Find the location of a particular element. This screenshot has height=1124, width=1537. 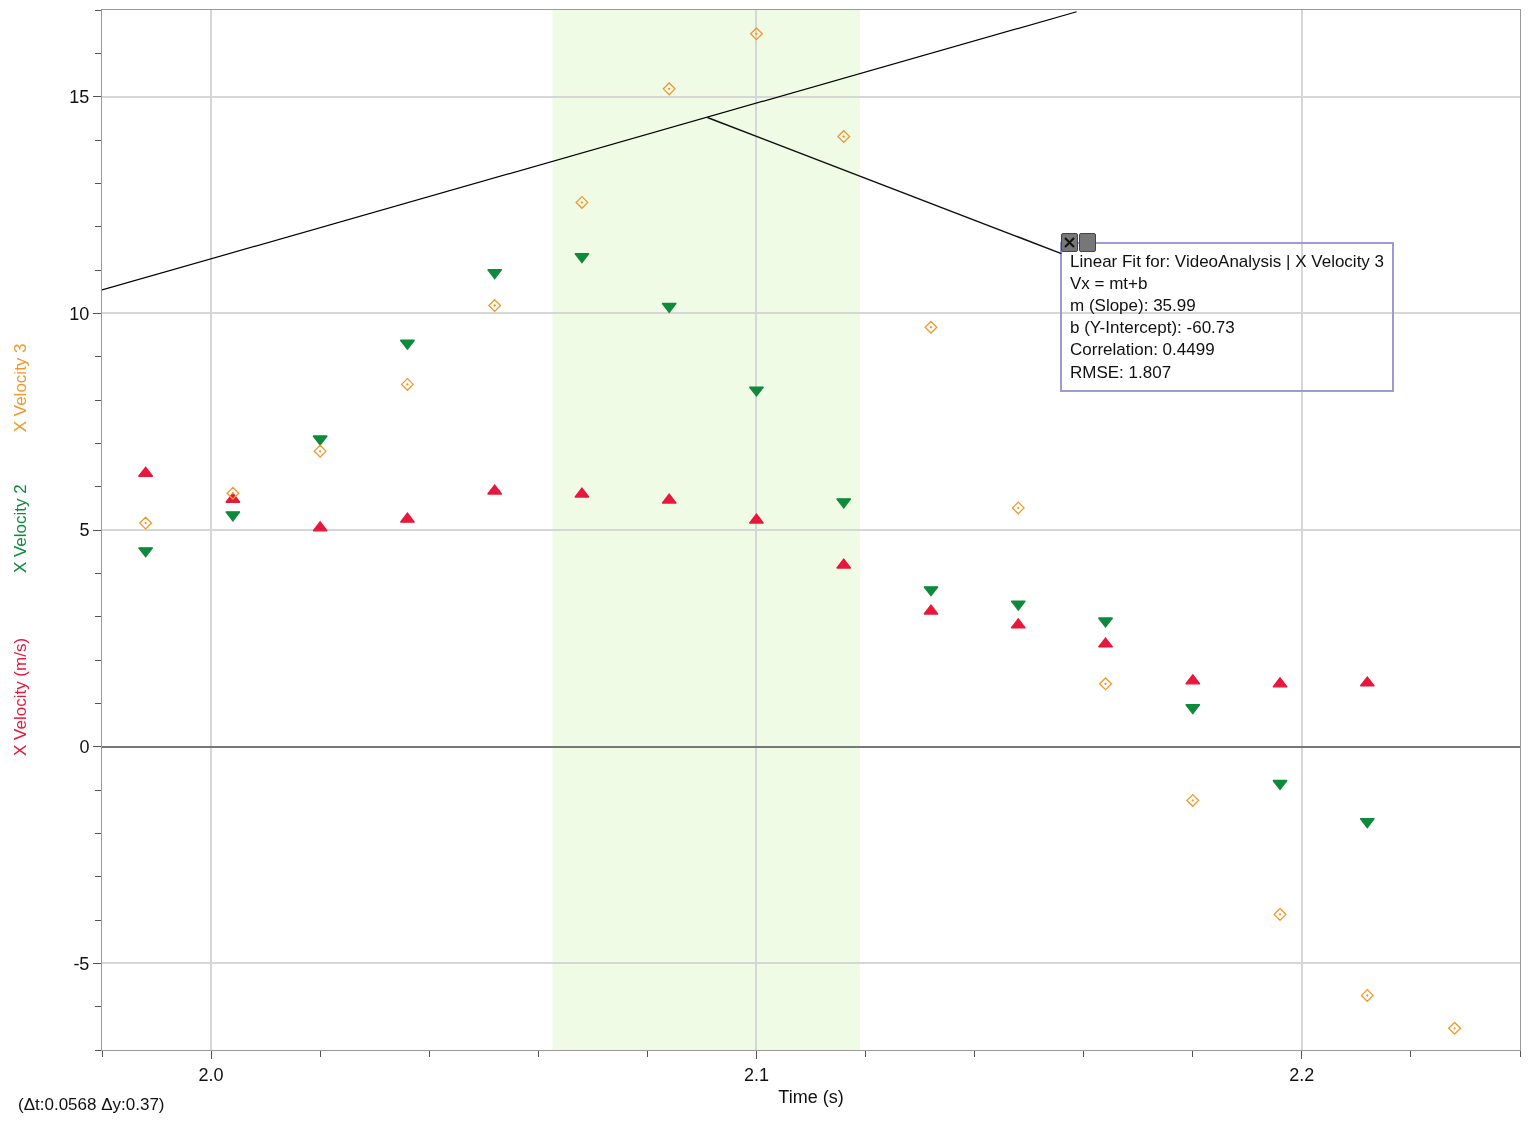

annotation: Linear Fit for: VideoAnalysis | X Velocity 3 Vx = mt+b m (Slope): 35.99 b (Y-Intercept): -60.73 Correlation: 0.4499 RMSE: 1.807 is located at coordinates (1227, 317).